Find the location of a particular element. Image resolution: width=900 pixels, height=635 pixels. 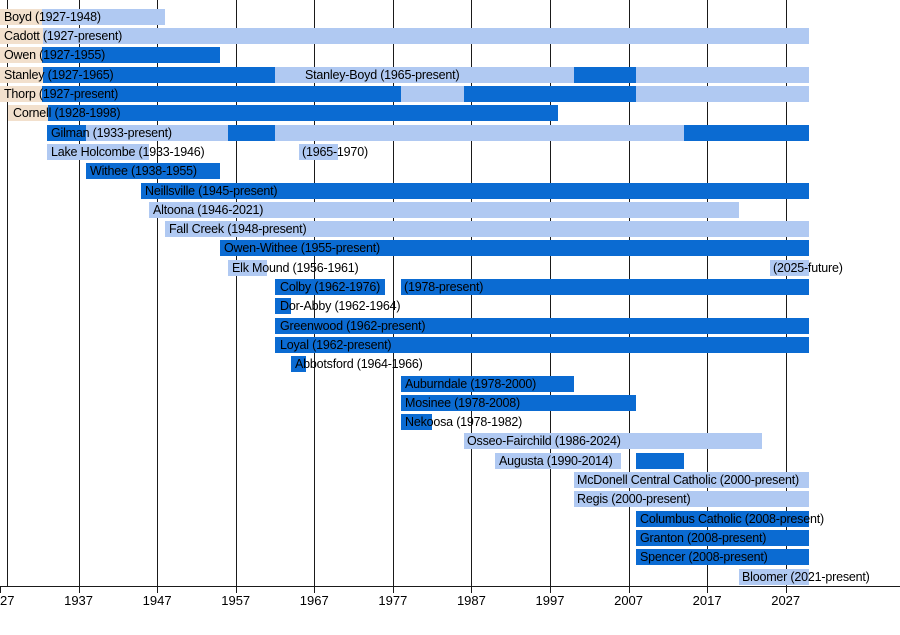

x-axis-year-label: 1947 is located at coordinates (157, 600).